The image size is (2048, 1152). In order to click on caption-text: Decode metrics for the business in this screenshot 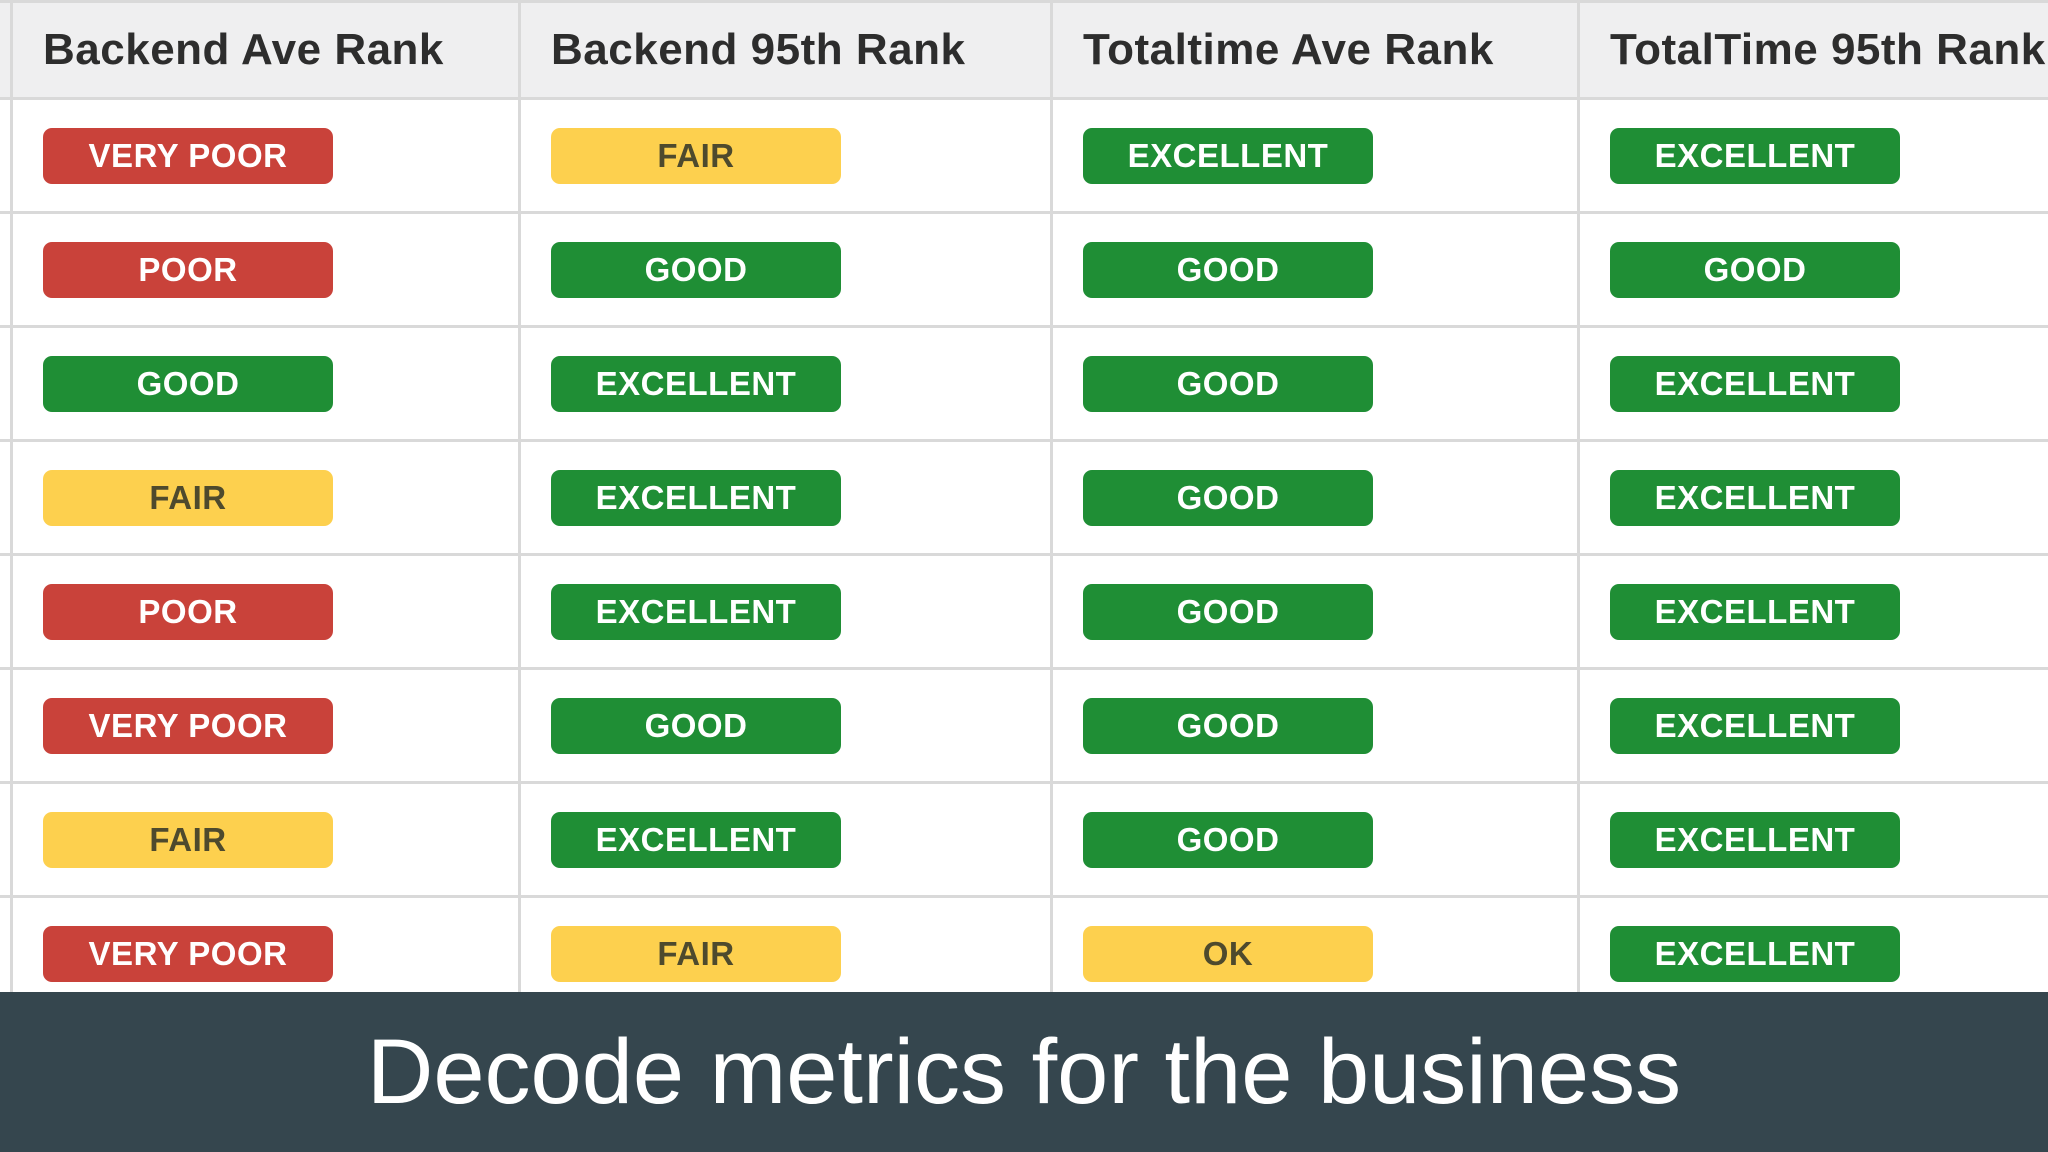, I will do `click(1024, 1071)`.